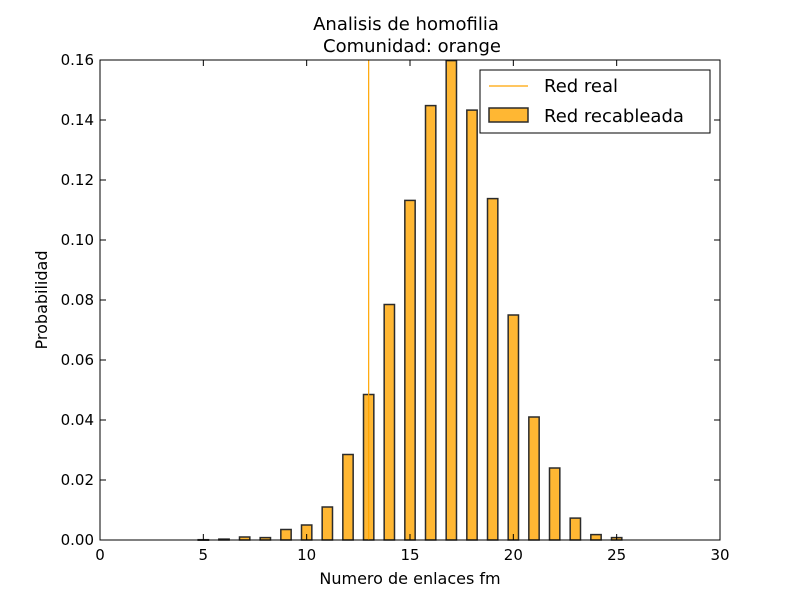 This screenshot has width=800, height=600. What do you see at coordinates (614, 116) in the screenshot?
I see `legend-label-red-recableada: Red recableada` at bounding box center [614, 116].